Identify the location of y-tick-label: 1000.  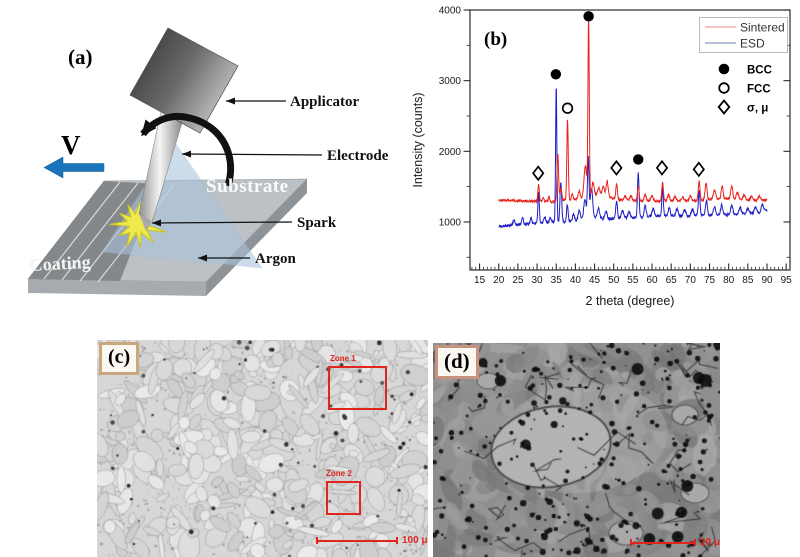
(450, 222).